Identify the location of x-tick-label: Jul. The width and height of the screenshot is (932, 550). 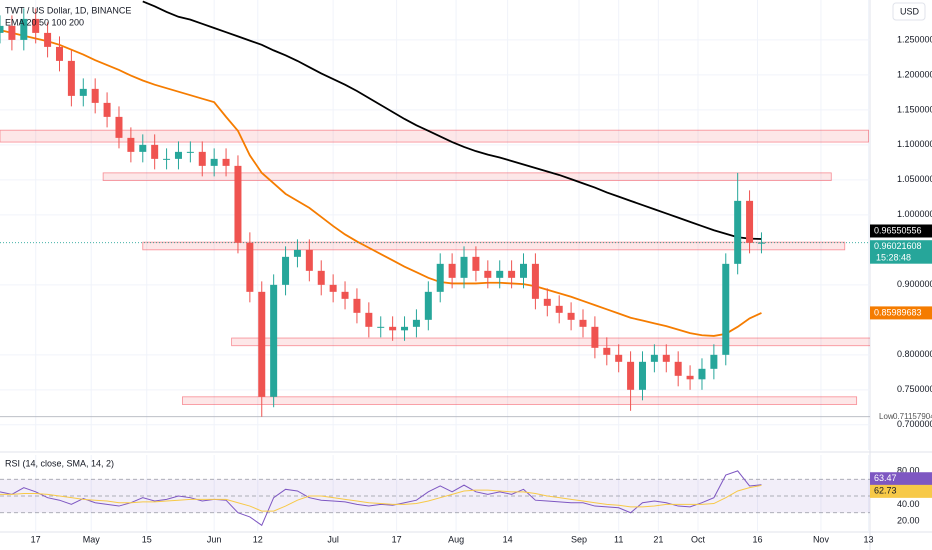
(333, 539).